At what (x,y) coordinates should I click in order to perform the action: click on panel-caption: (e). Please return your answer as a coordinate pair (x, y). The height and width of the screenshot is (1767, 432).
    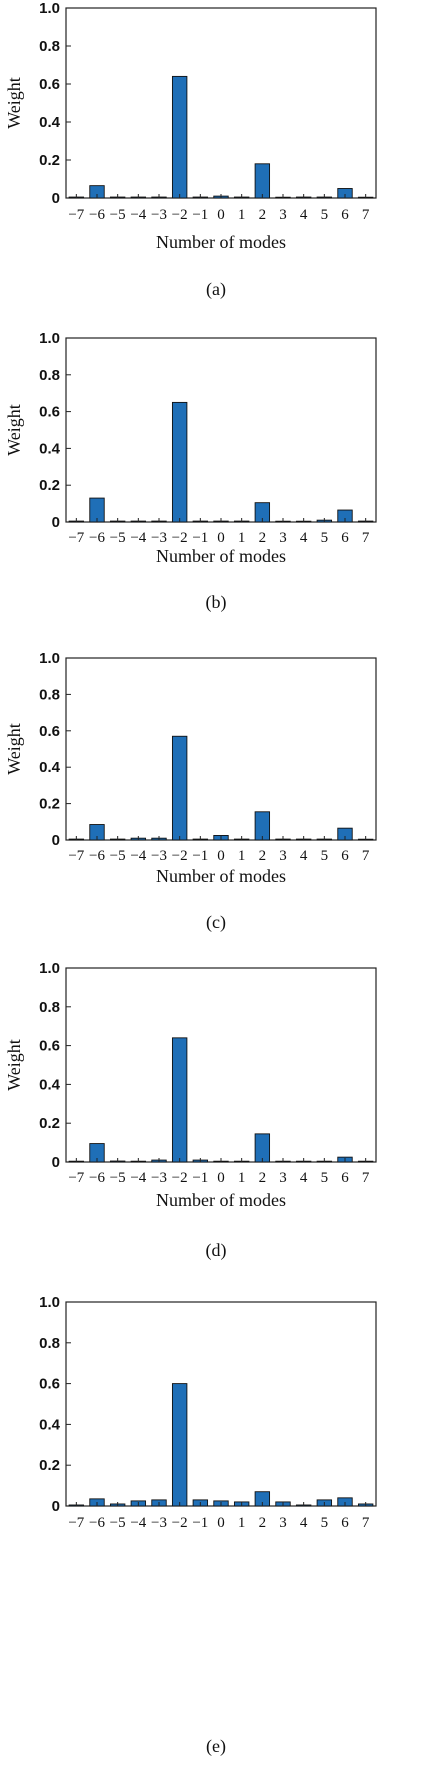
    Looking at the image, I should click on (216, 1746).